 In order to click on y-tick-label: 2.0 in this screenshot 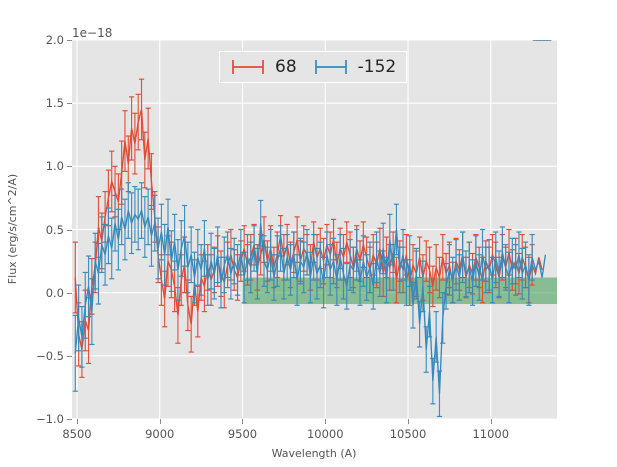, I will do `click(54, 40)`.